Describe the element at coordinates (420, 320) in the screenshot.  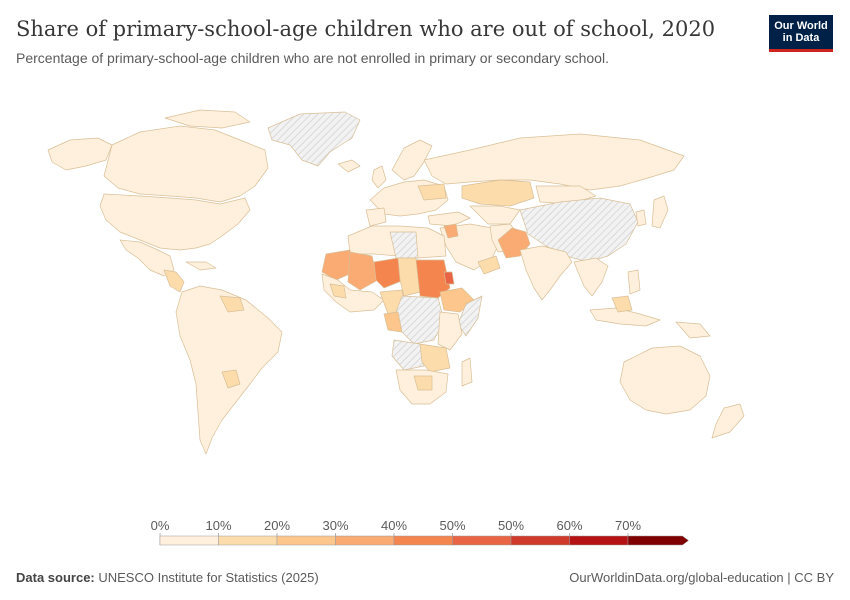
I see `region-central-africa` at that location.